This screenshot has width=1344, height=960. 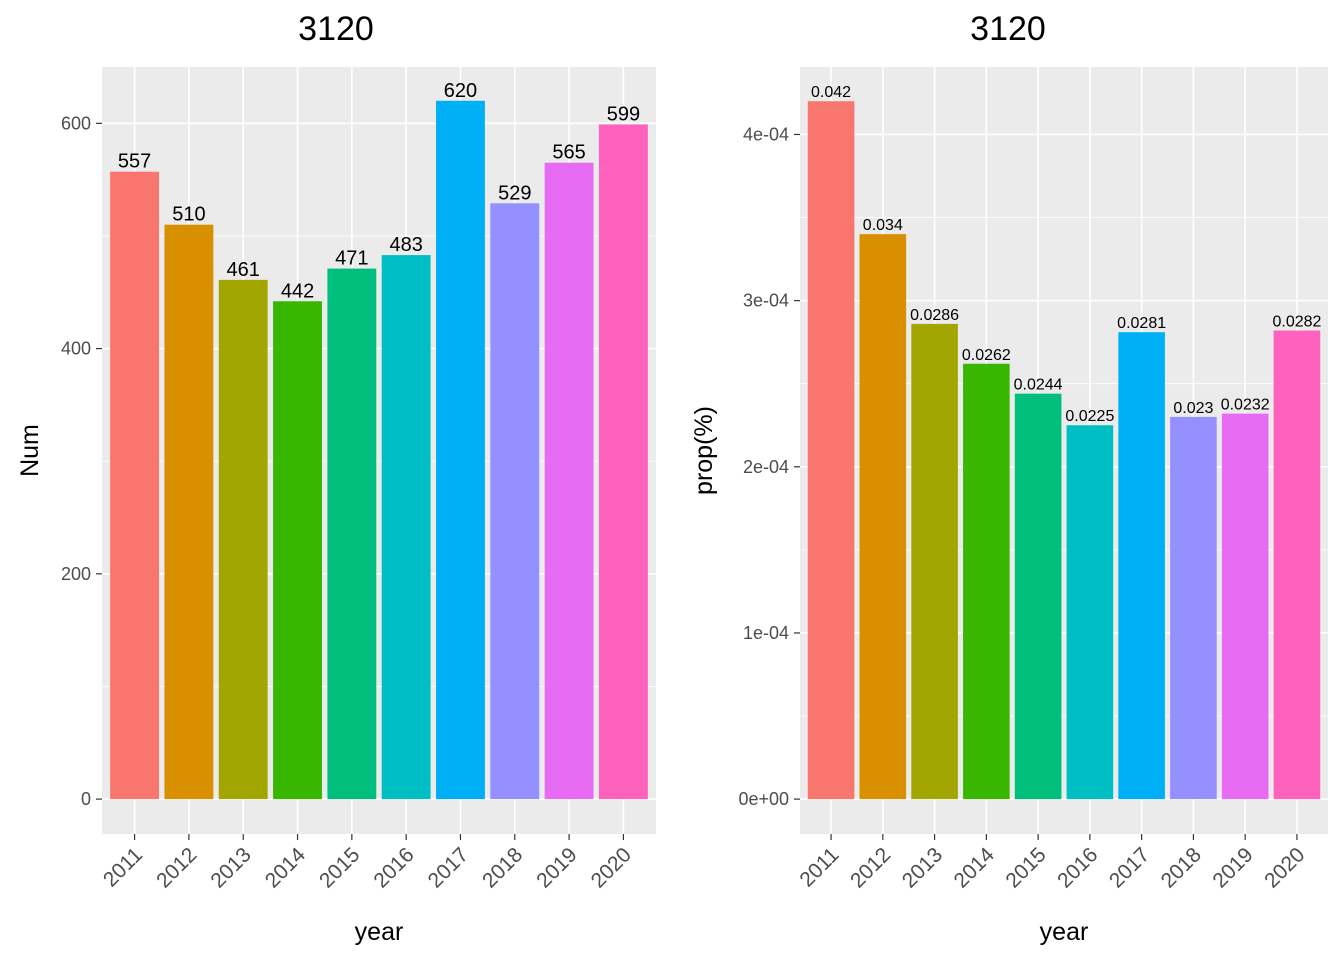 What do you see at coordinates (763, 799) in the screenshot?
I see `y-tick-label: 0e+00` at bounding box center [763, 799].